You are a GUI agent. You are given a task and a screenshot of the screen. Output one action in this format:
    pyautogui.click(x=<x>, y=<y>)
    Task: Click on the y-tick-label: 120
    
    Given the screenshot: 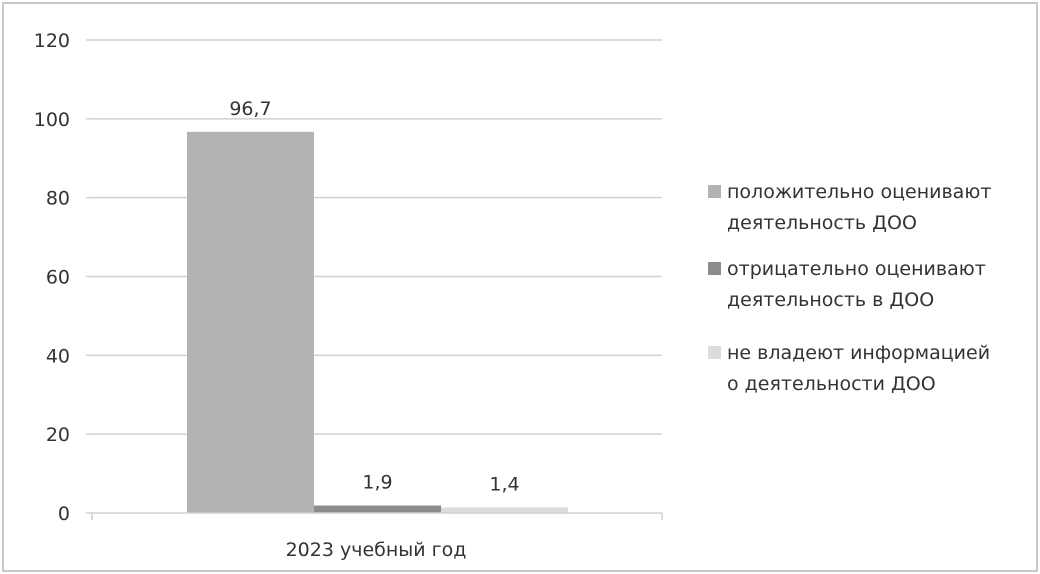 What is the action you would take?
    pyautogui.click(x=52, y=41)
    